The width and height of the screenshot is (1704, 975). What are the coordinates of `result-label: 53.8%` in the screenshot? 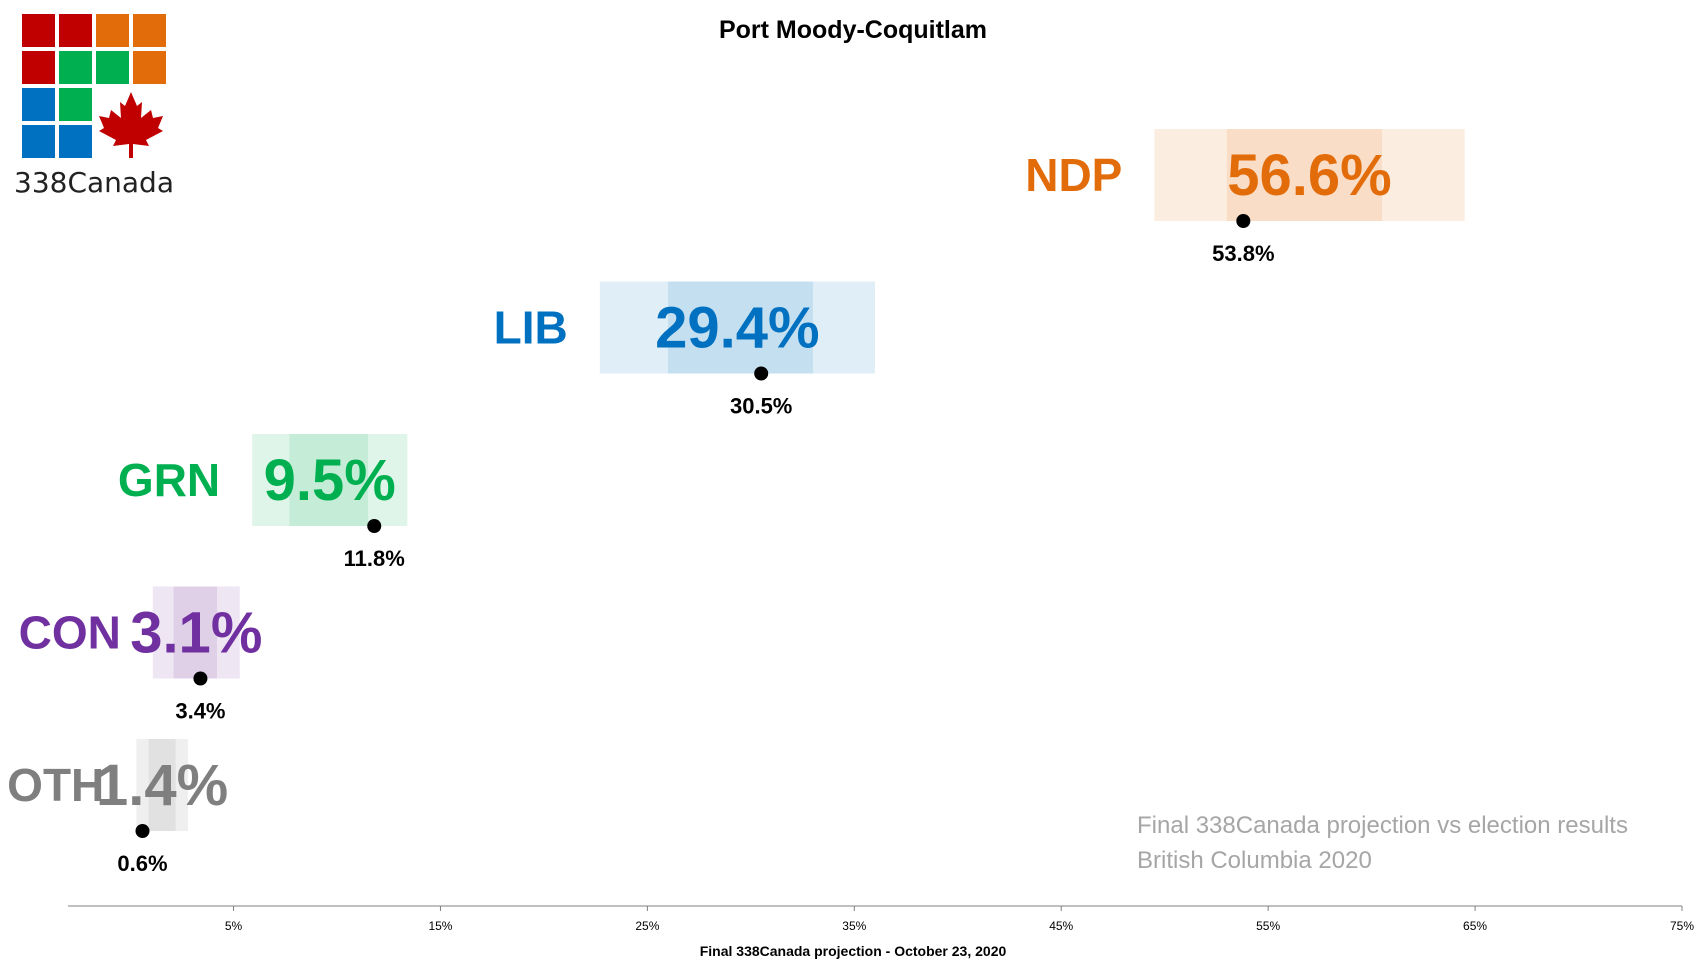 It's located at (1243, 253).